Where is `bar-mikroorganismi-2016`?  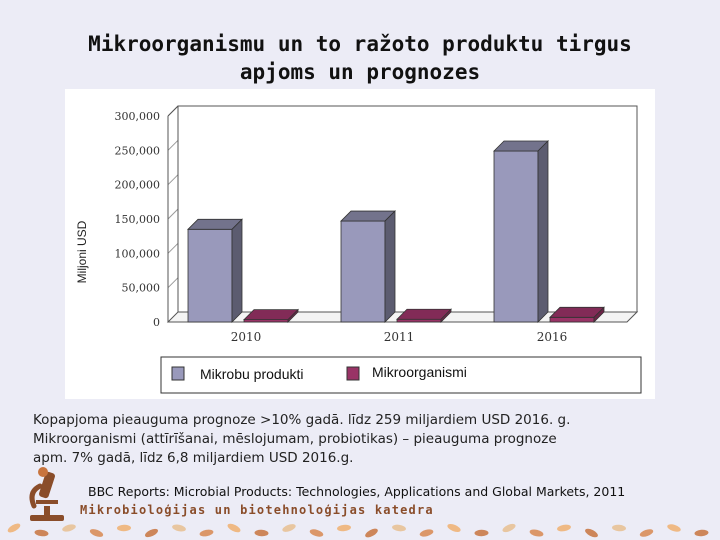 bar-mikroorganismi-2016 is located at coordinates (577, 314).